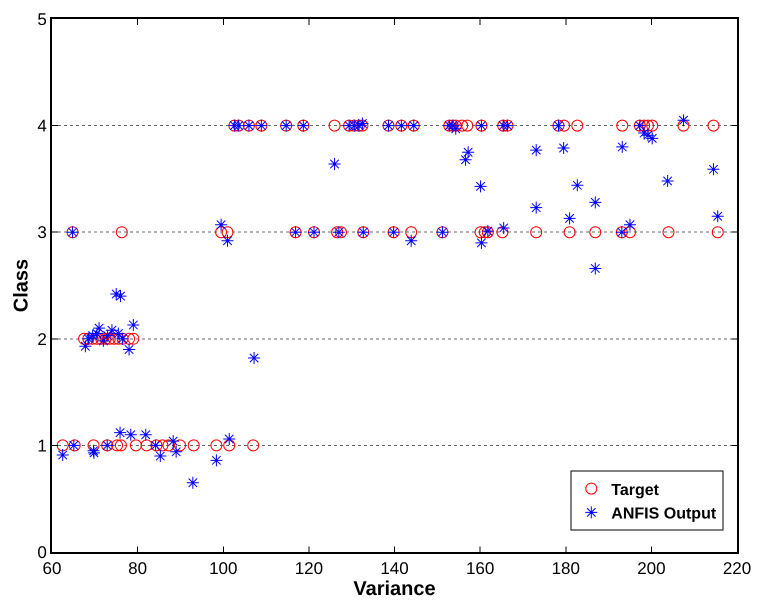  What do you see at coordinates (309, 568) in the screenshot?
I see `x-tick-label: 120` at bounding box center [309, 568].